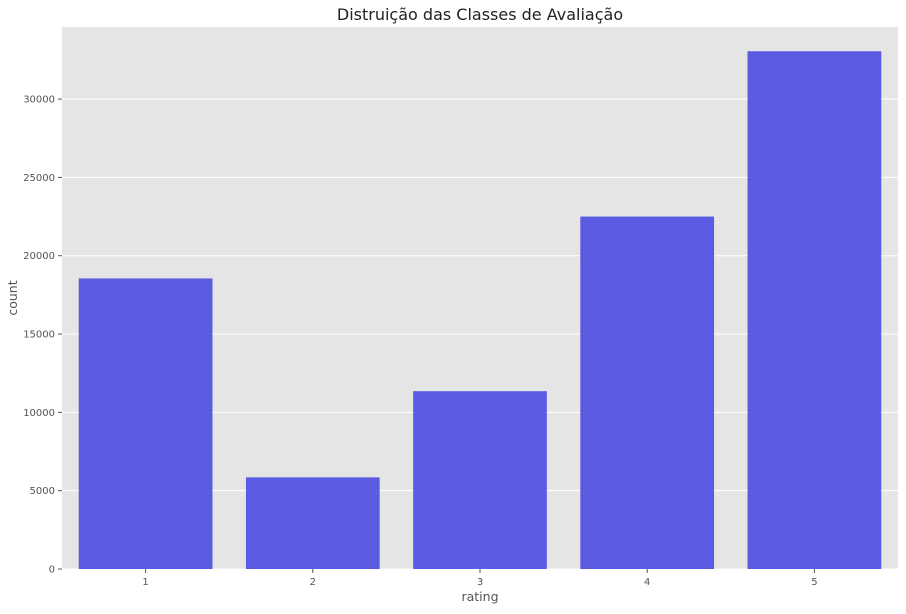 This screenshot has height=614, width=906. Describe the element at coordinates (480, 582) in the screenshot. I see `x-tick-label: 3` at that location.